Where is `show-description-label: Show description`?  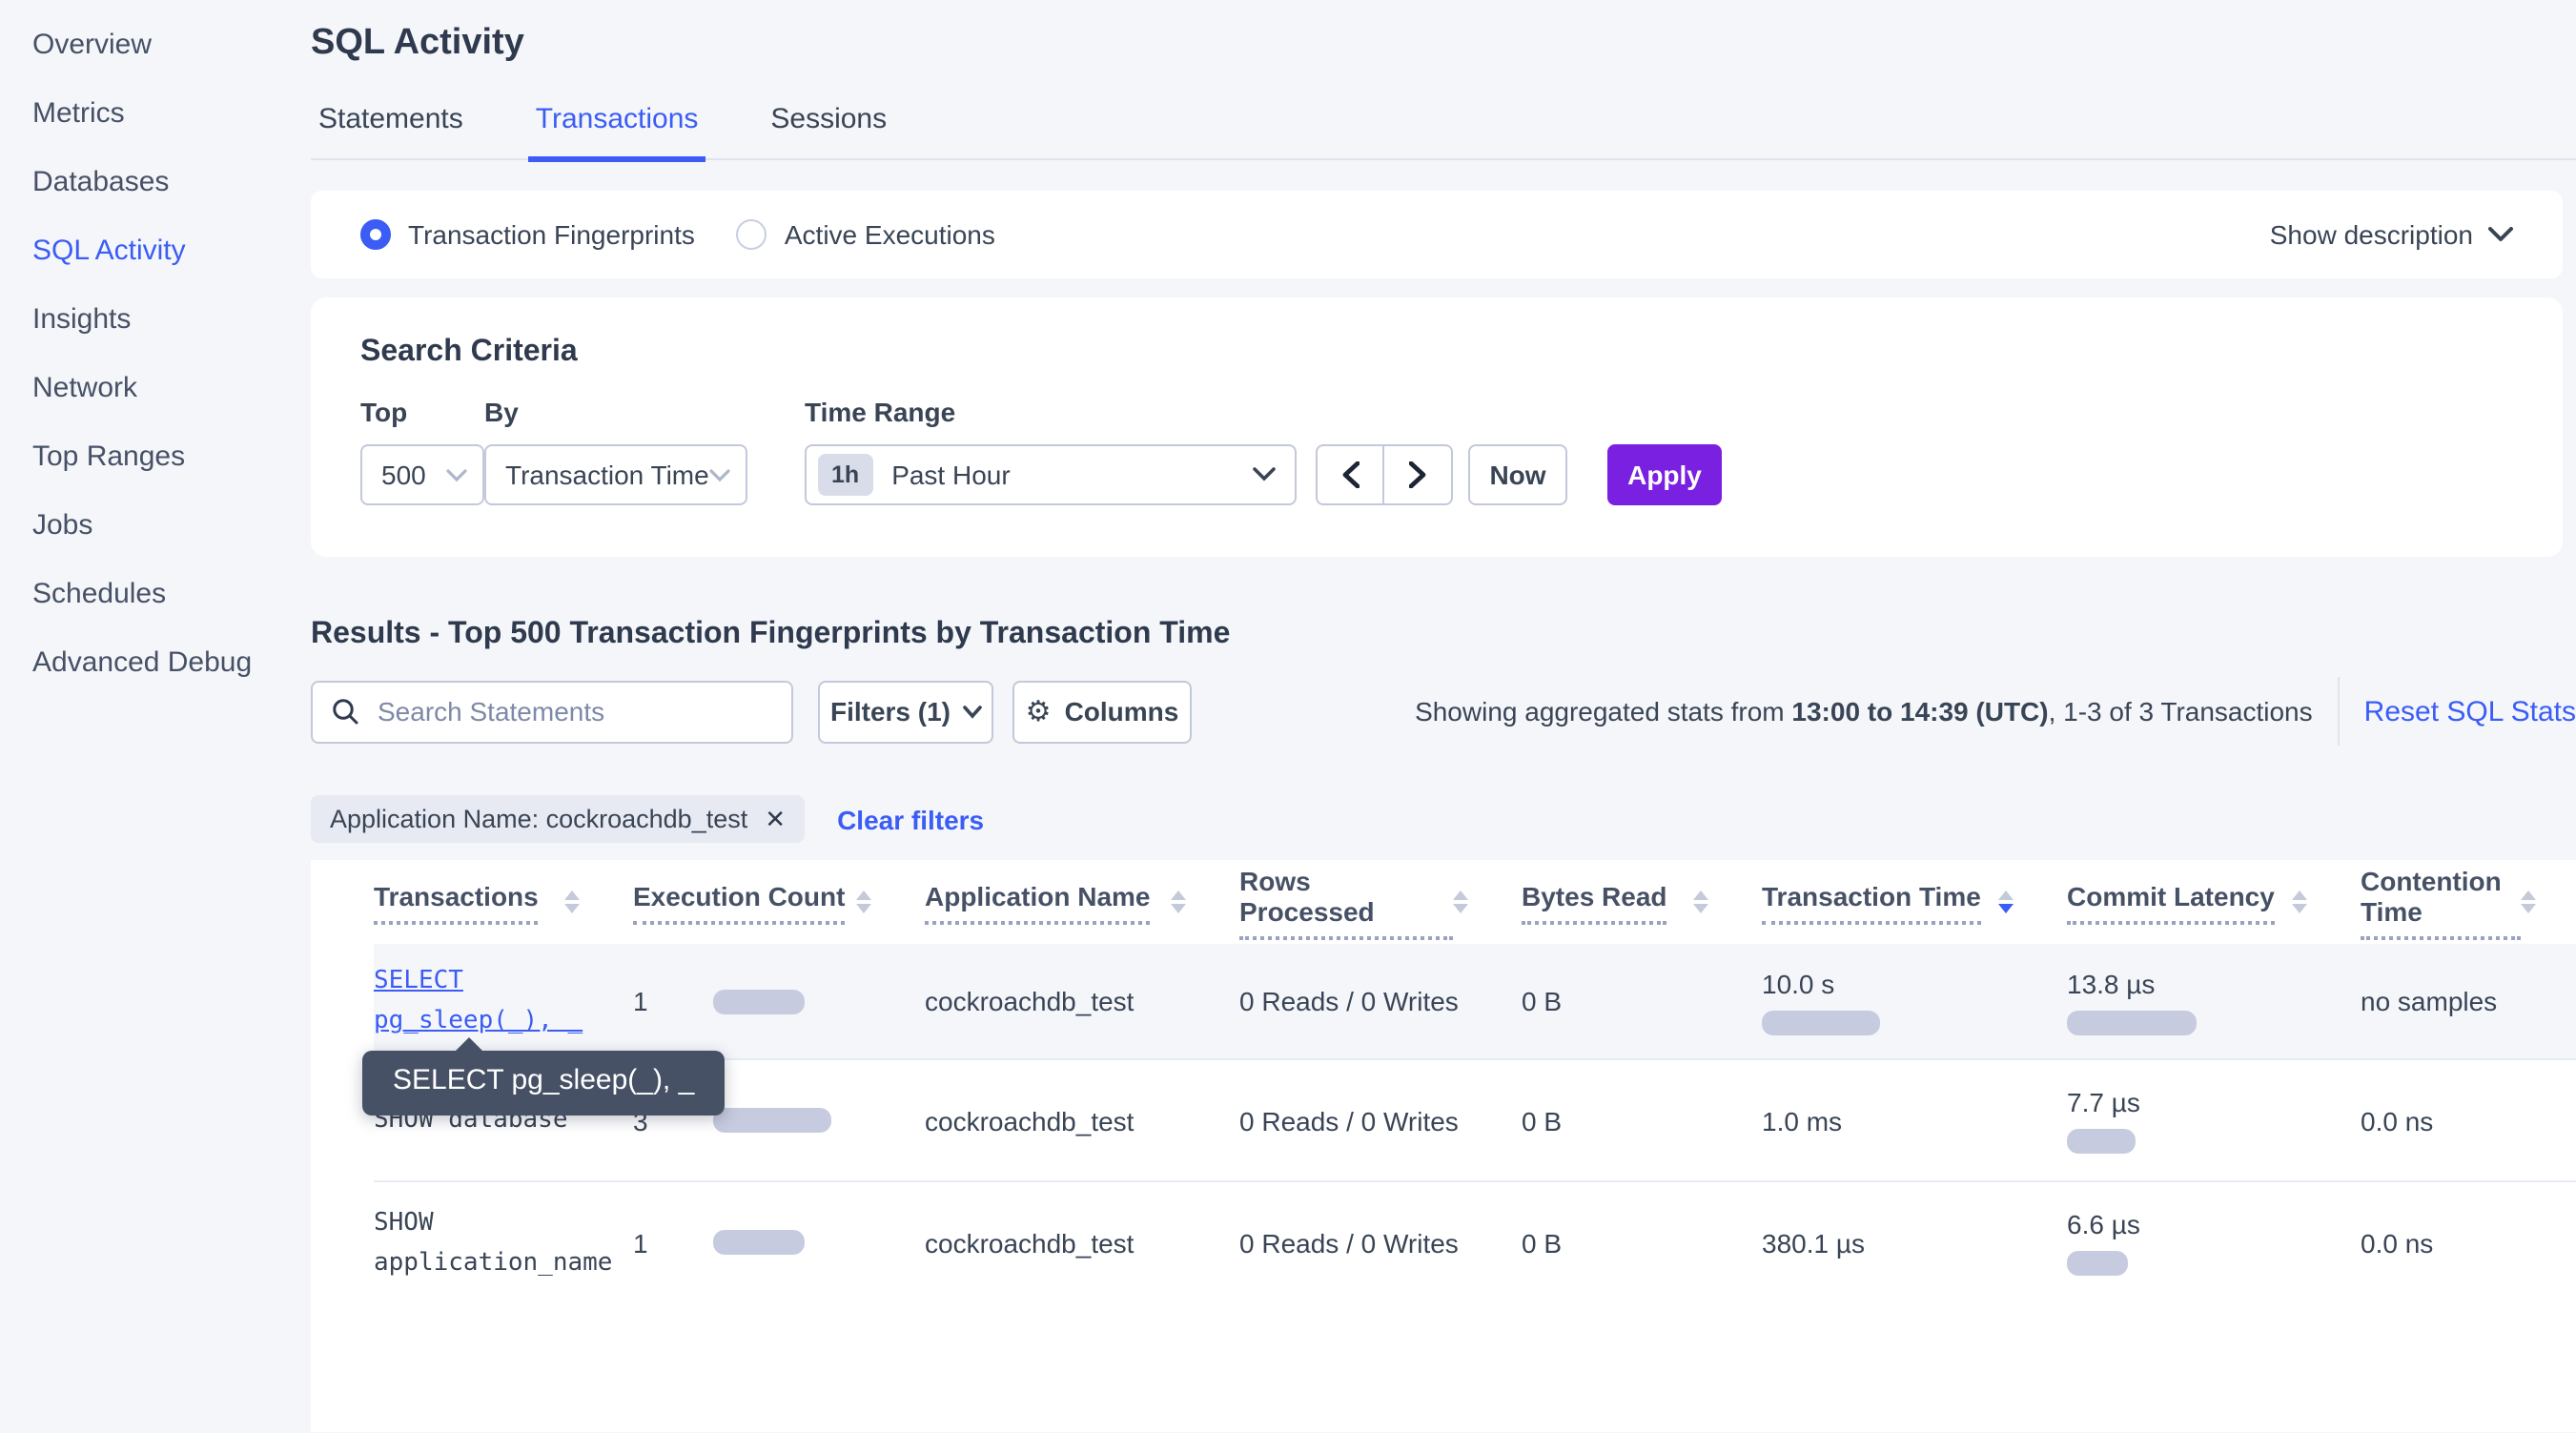 show-description-label: Show description is located at coordinates (2371, 234).